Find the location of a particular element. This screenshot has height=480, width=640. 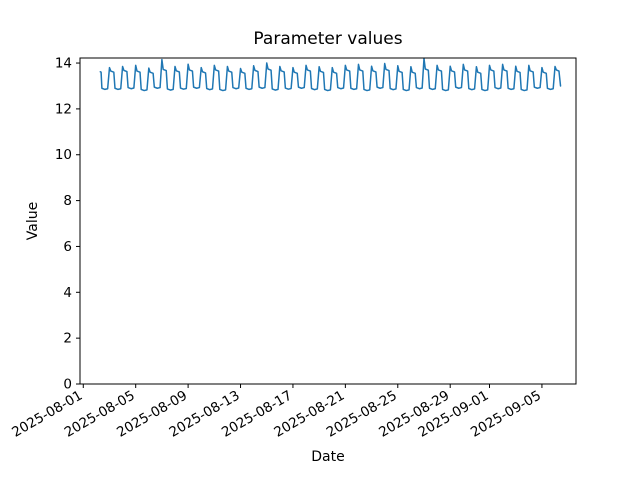

y-tick-label: 0 is located at coordinates (67, 385).